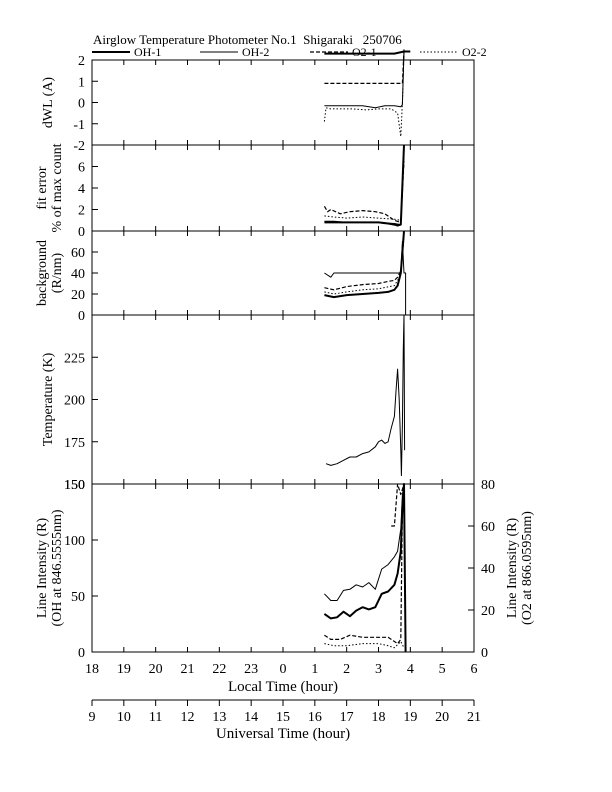 This screenshot has width=612, height=792. What do you see at coordinates (42, 187) in the screenshot?
I see `panel-ylabel: fit error` at bounding box center [42, 187].